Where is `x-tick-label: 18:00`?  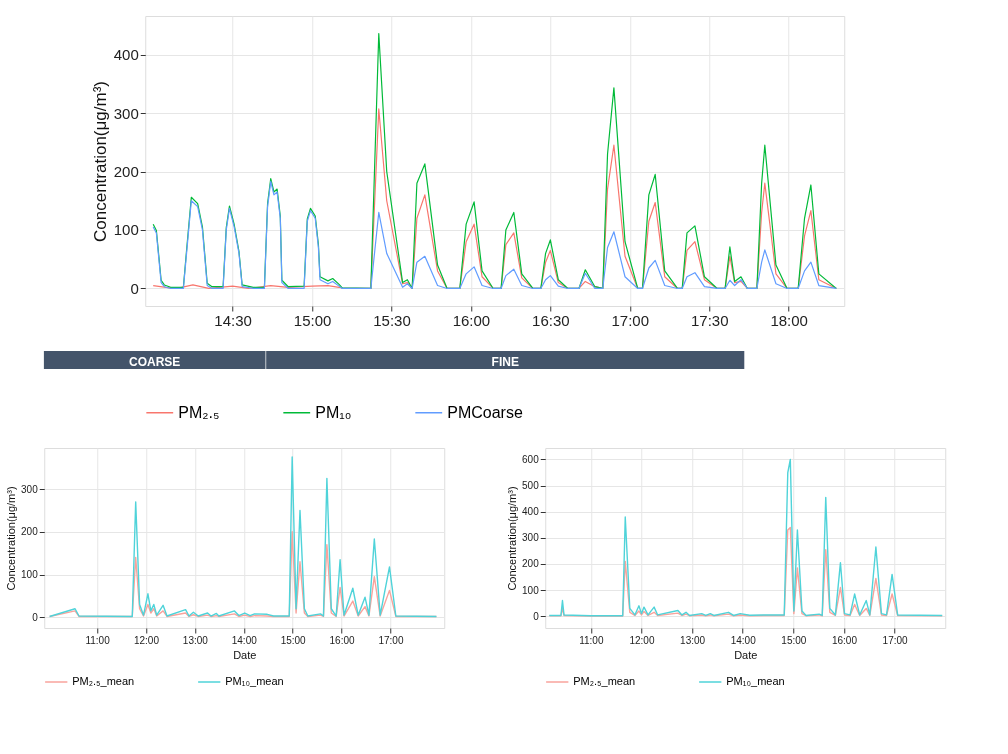 x-tick-label: 18:00 is located at coordinates (789, 320).